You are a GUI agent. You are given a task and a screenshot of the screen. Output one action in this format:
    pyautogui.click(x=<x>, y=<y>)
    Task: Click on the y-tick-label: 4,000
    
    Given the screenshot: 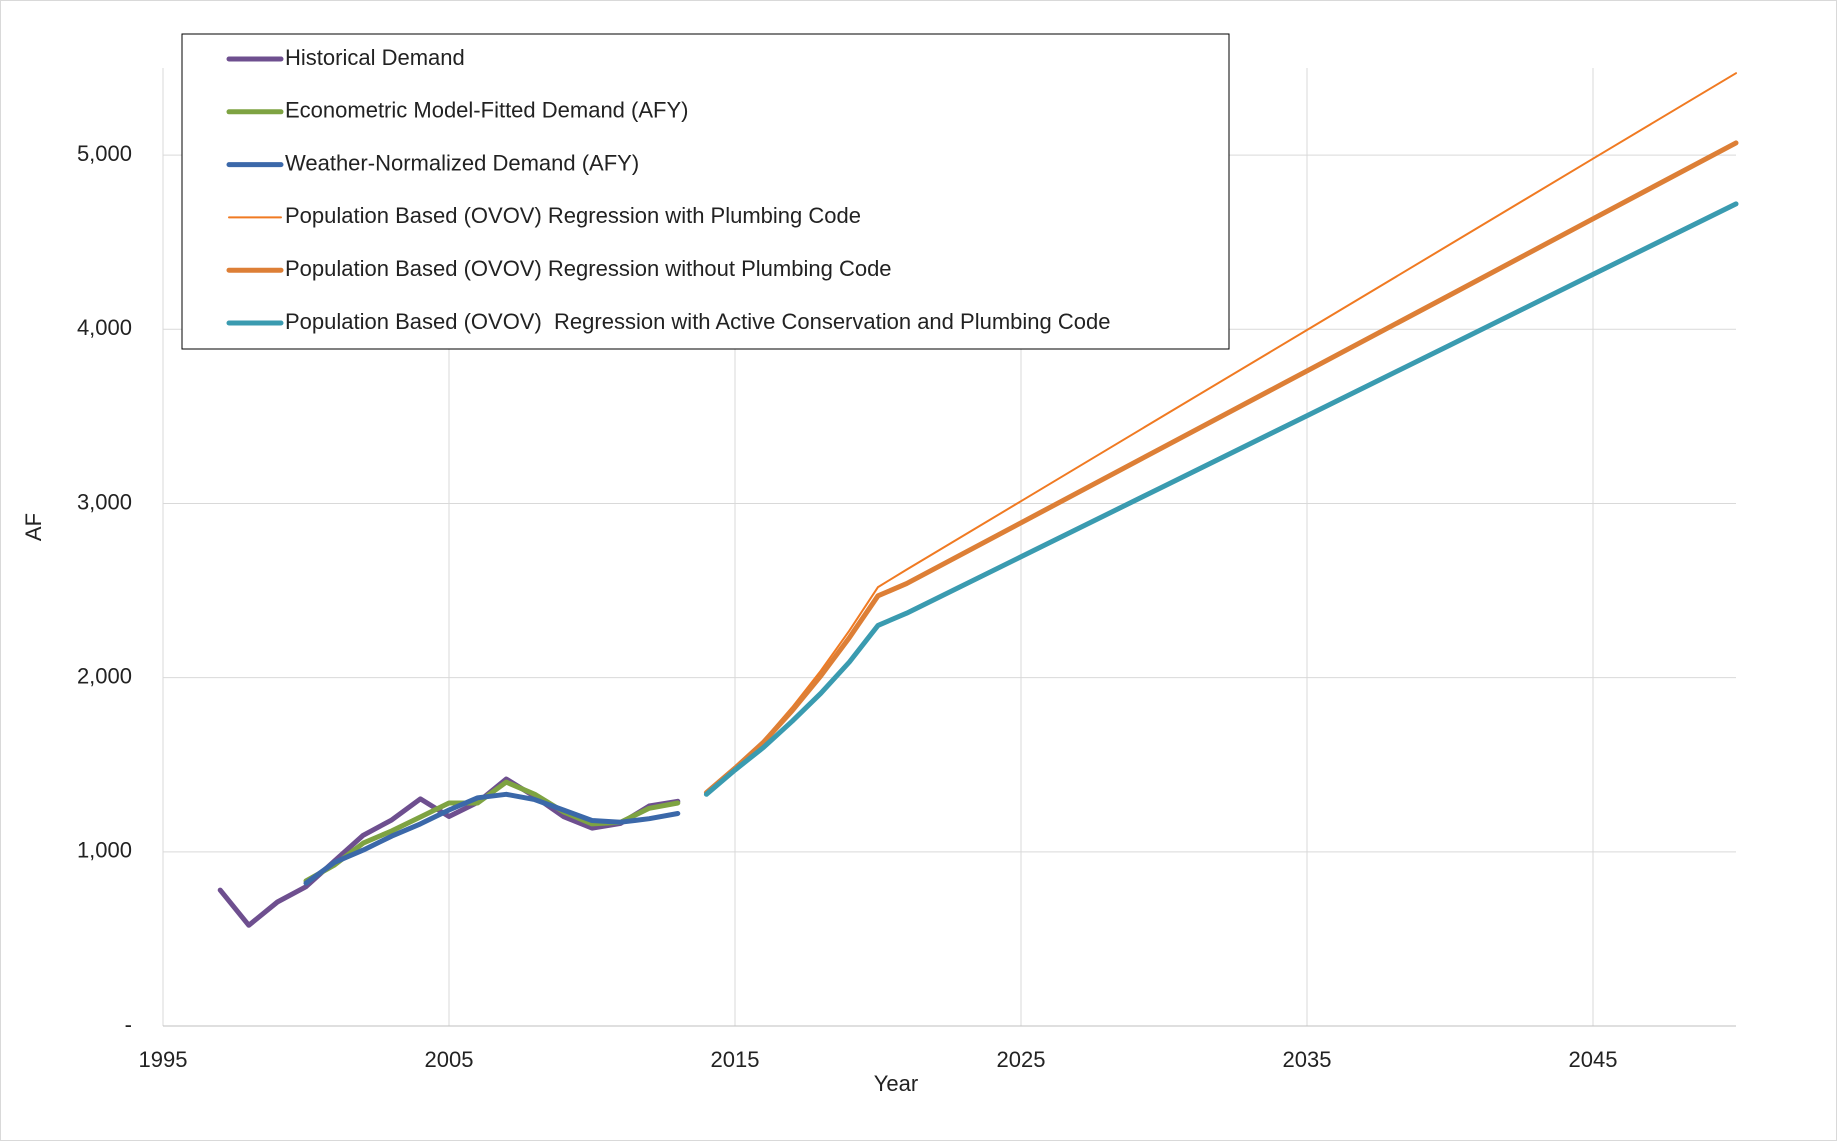 What is the action you would take?
    pyautogui.click(x=104, y=327)
    